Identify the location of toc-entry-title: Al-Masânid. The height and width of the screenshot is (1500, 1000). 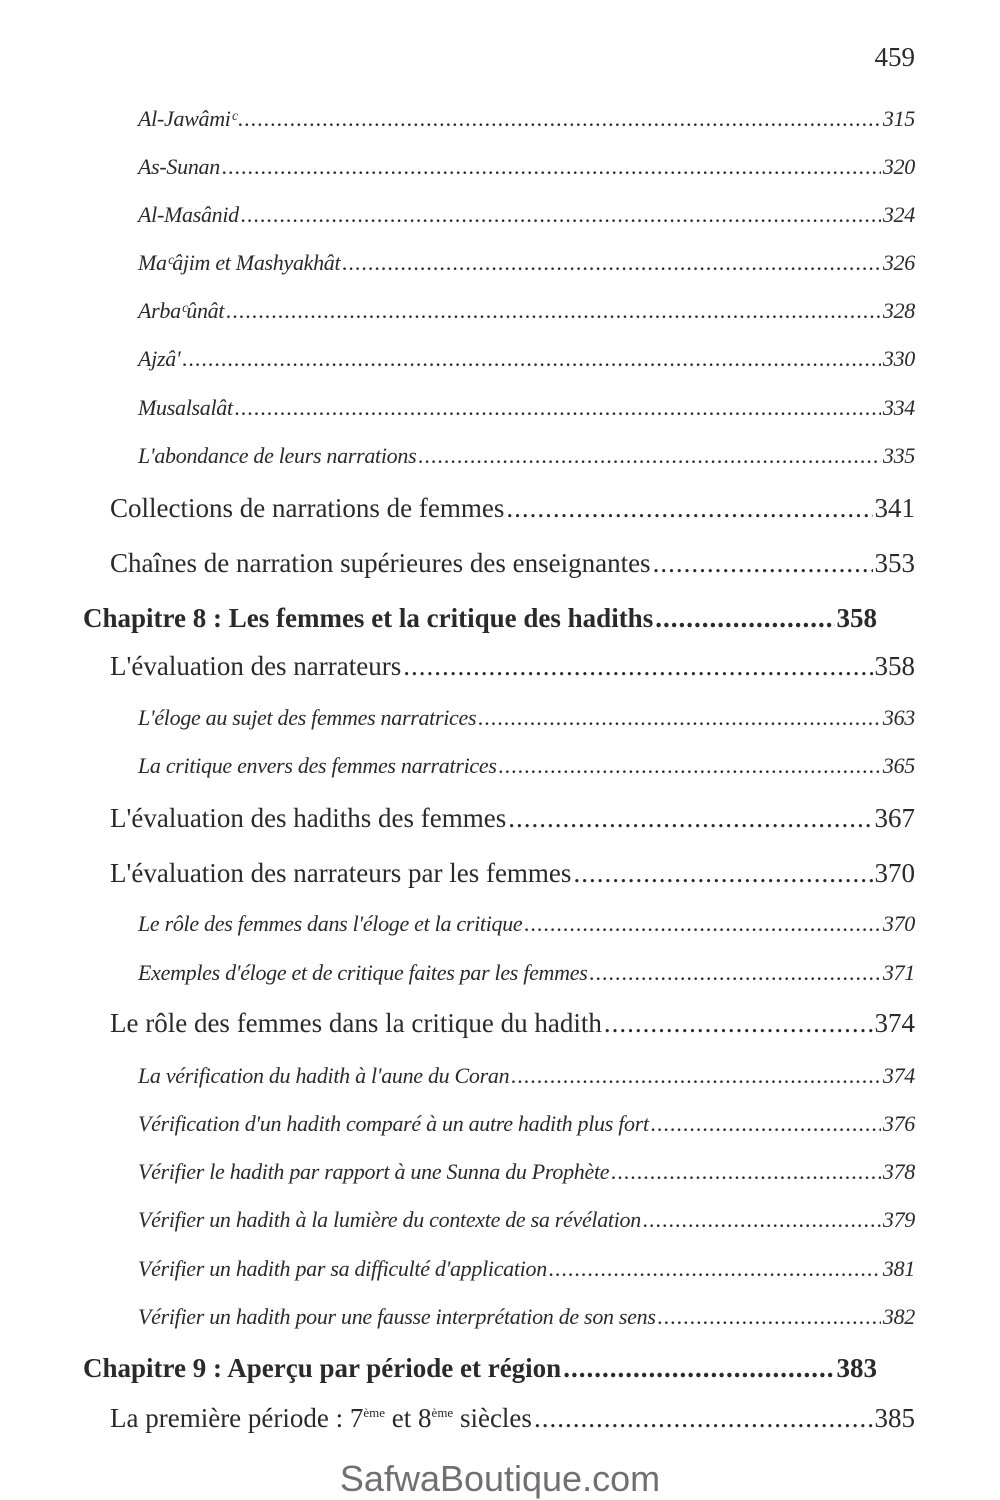
(188, 214).